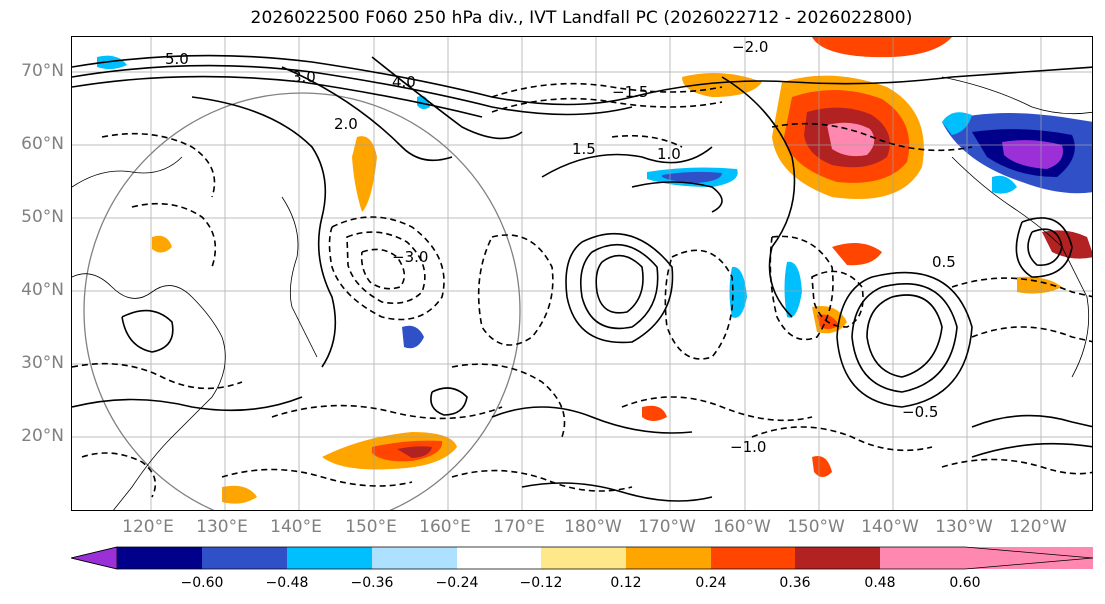 The width and height of the screenshot is (1105, 604). What do you see at coordinates (304, 77) in the screenshot?
I see `contour-label: 3.0` at bounding box center [304, 77].